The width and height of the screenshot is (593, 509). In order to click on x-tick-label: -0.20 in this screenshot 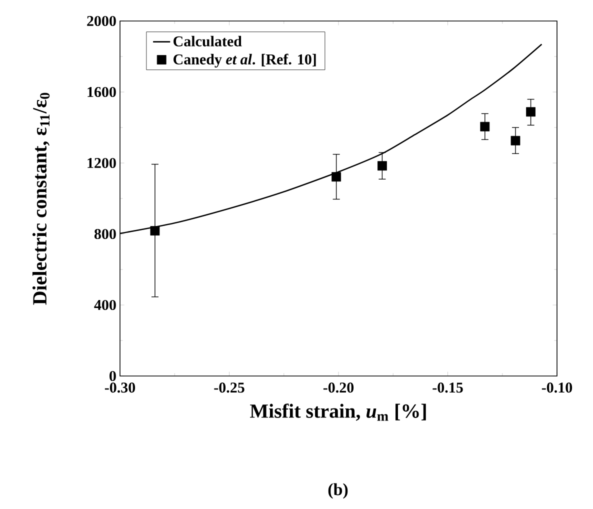, I will do `click(338, 387)`.